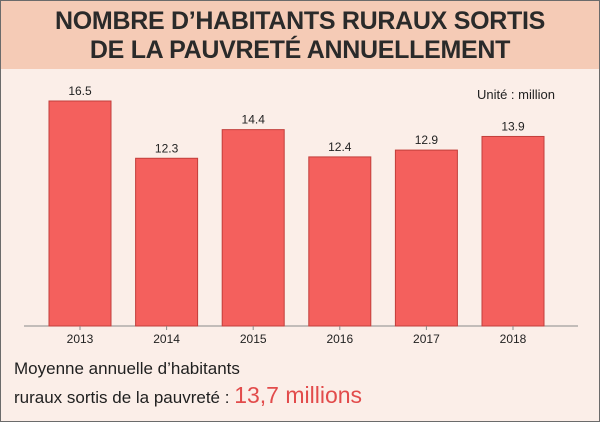  I want to click on chart-title-line-2: DE LA PAUVRETÉ ANNUELLEMENT, so click(300, 50).